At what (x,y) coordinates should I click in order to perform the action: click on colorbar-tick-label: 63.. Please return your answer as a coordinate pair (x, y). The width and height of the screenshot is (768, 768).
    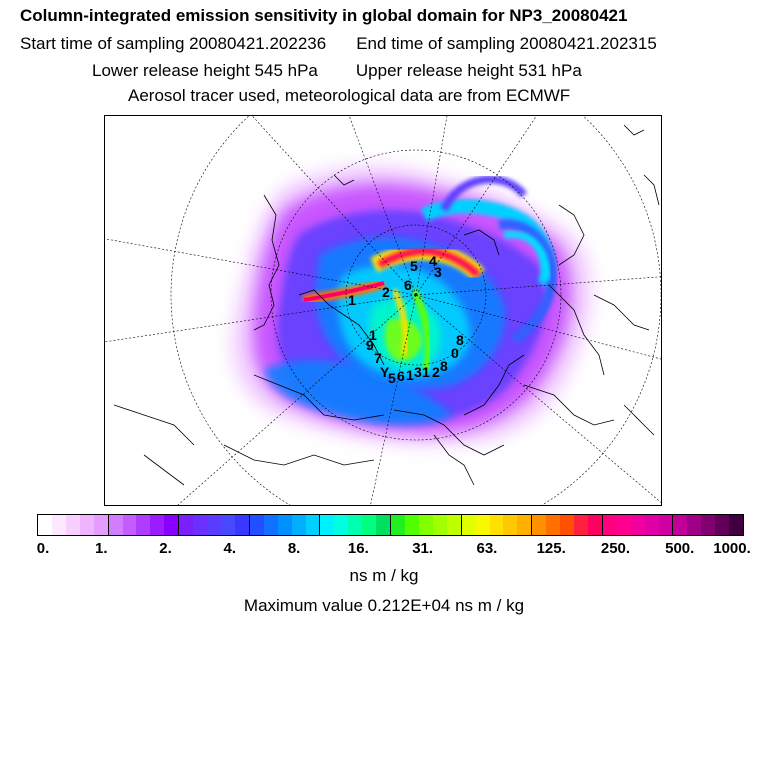
    Looking at the image, I should click on (487, 548).